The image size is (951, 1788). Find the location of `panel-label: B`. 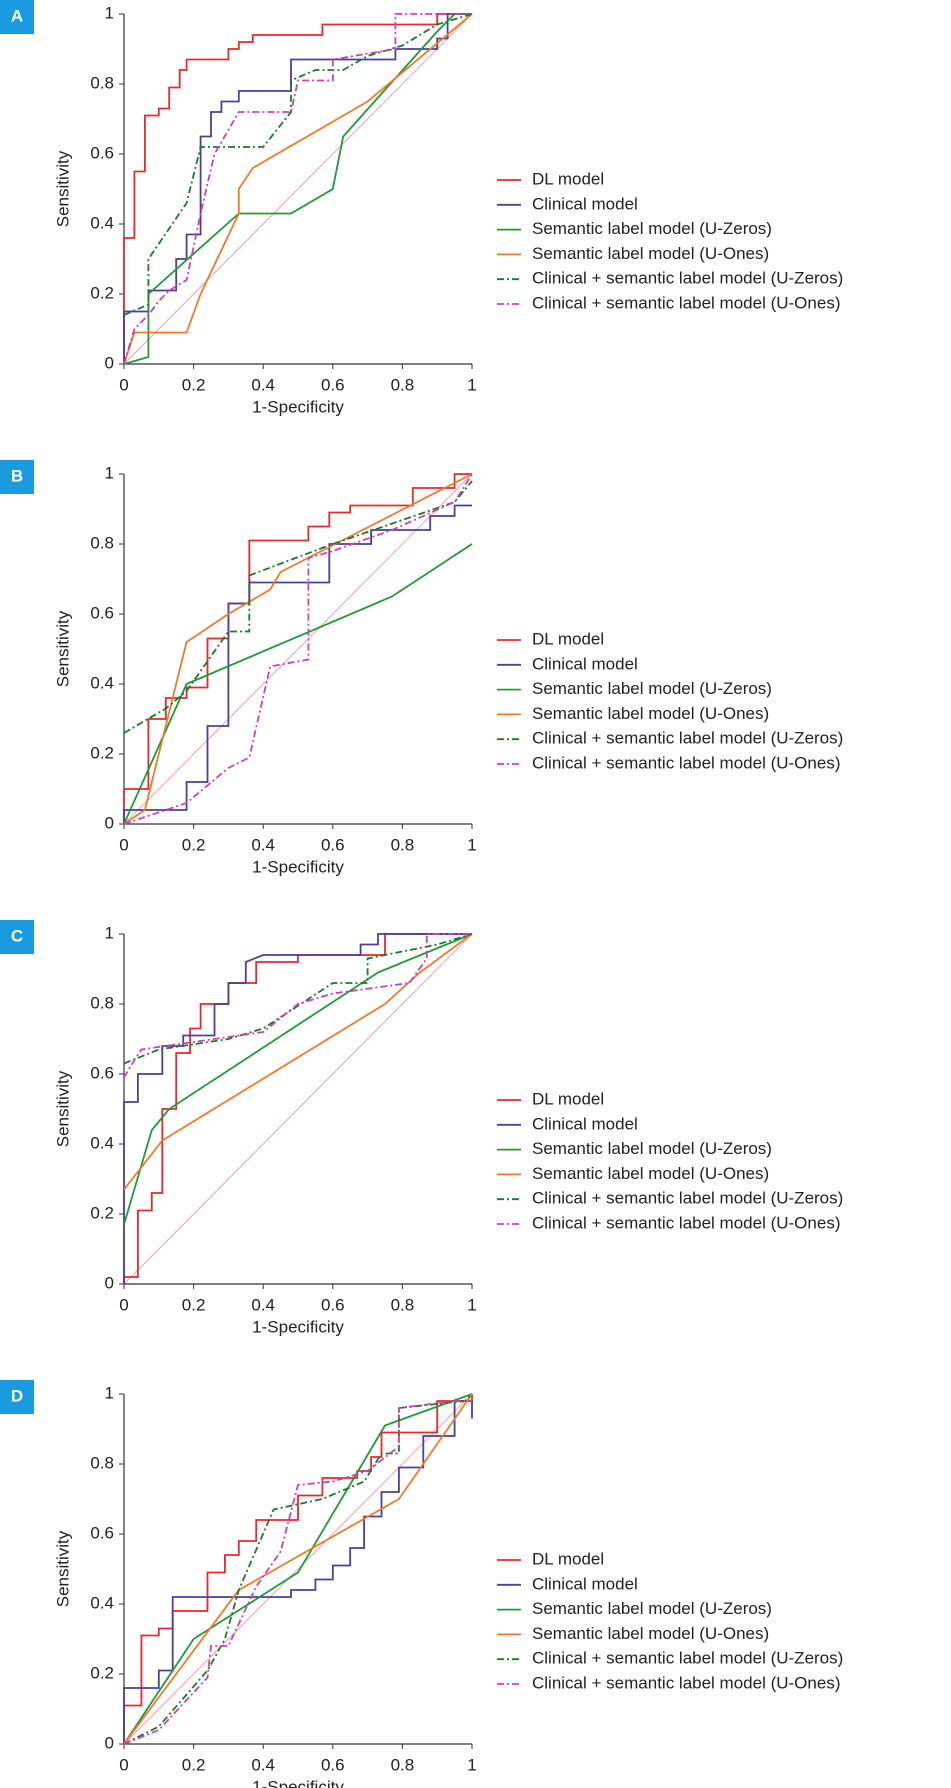

panel-label: B is located at coordinates (17, 475).